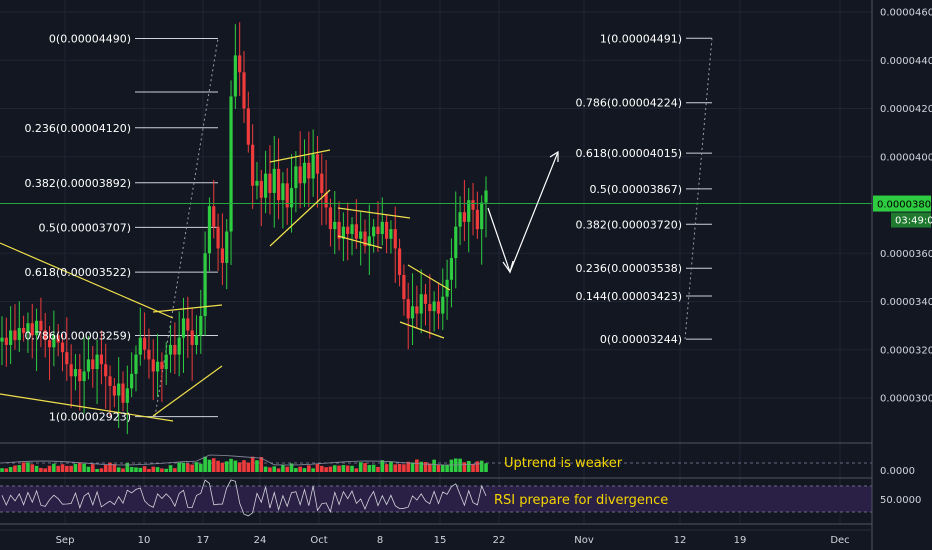 This screenshot has height=550, width=932. What do you see at coordinates (380, 540) in the screenshot?
I see `time-tick-label: 8` at bounding box center [380, 540].